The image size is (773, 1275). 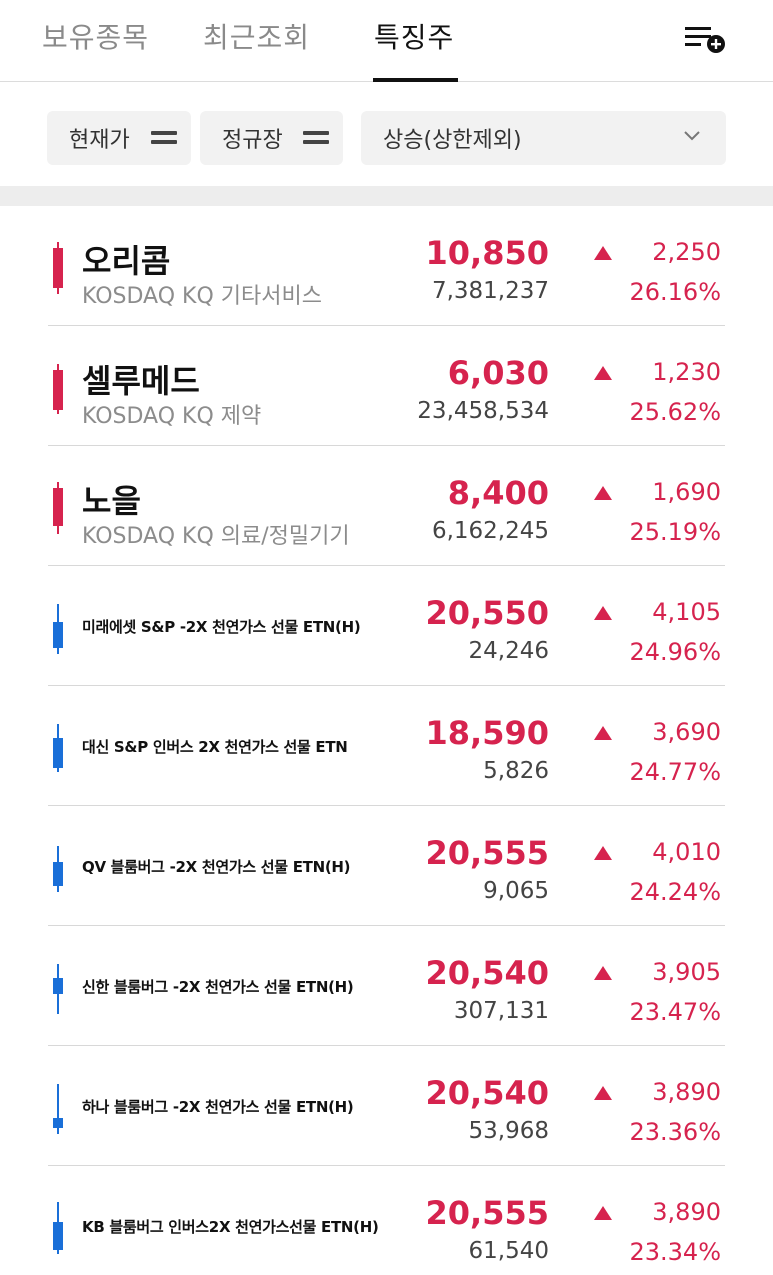 I want to click on filter-bar: 현재가 정규장 상승(상한제외), so click(x=386, y=134).